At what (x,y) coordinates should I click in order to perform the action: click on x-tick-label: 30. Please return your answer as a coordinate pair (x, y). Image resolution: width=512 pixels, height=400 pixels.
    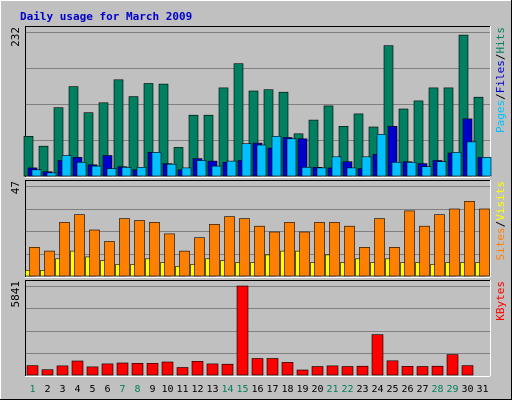
    Looking at the image, I should click on (467, 389).